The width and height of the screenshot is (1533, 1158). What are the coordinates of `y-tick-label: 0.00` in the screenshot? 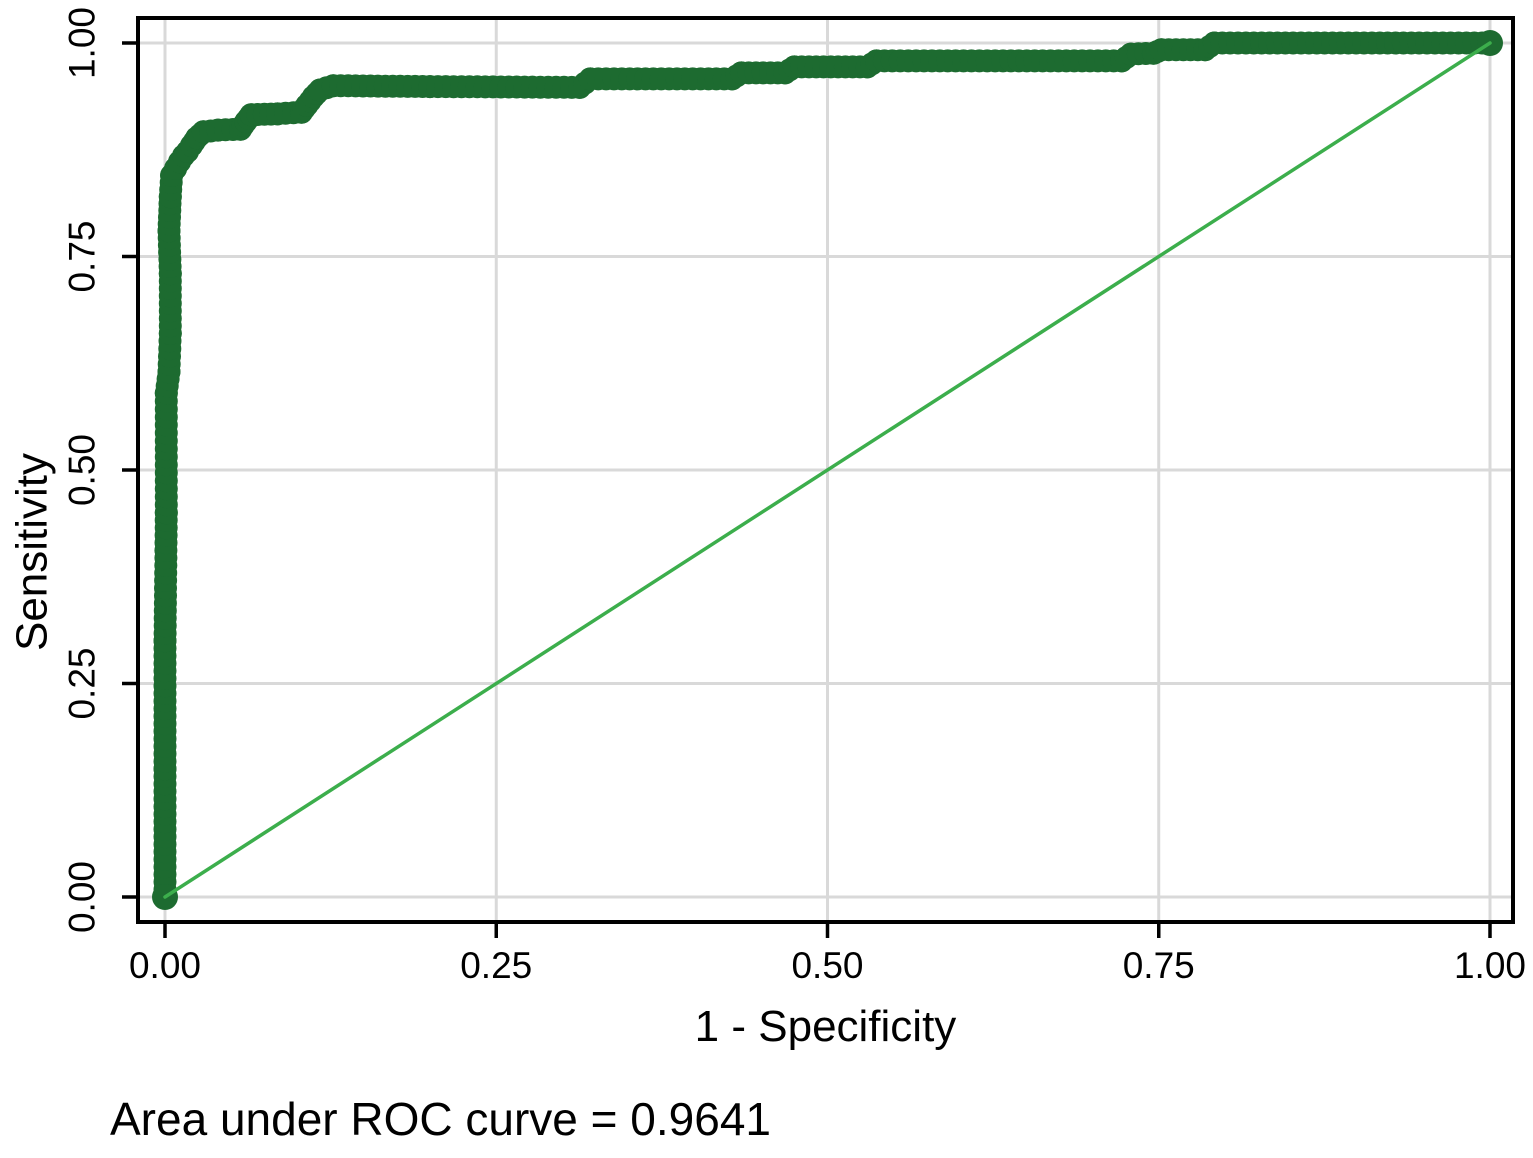 It's located at (82, 897).